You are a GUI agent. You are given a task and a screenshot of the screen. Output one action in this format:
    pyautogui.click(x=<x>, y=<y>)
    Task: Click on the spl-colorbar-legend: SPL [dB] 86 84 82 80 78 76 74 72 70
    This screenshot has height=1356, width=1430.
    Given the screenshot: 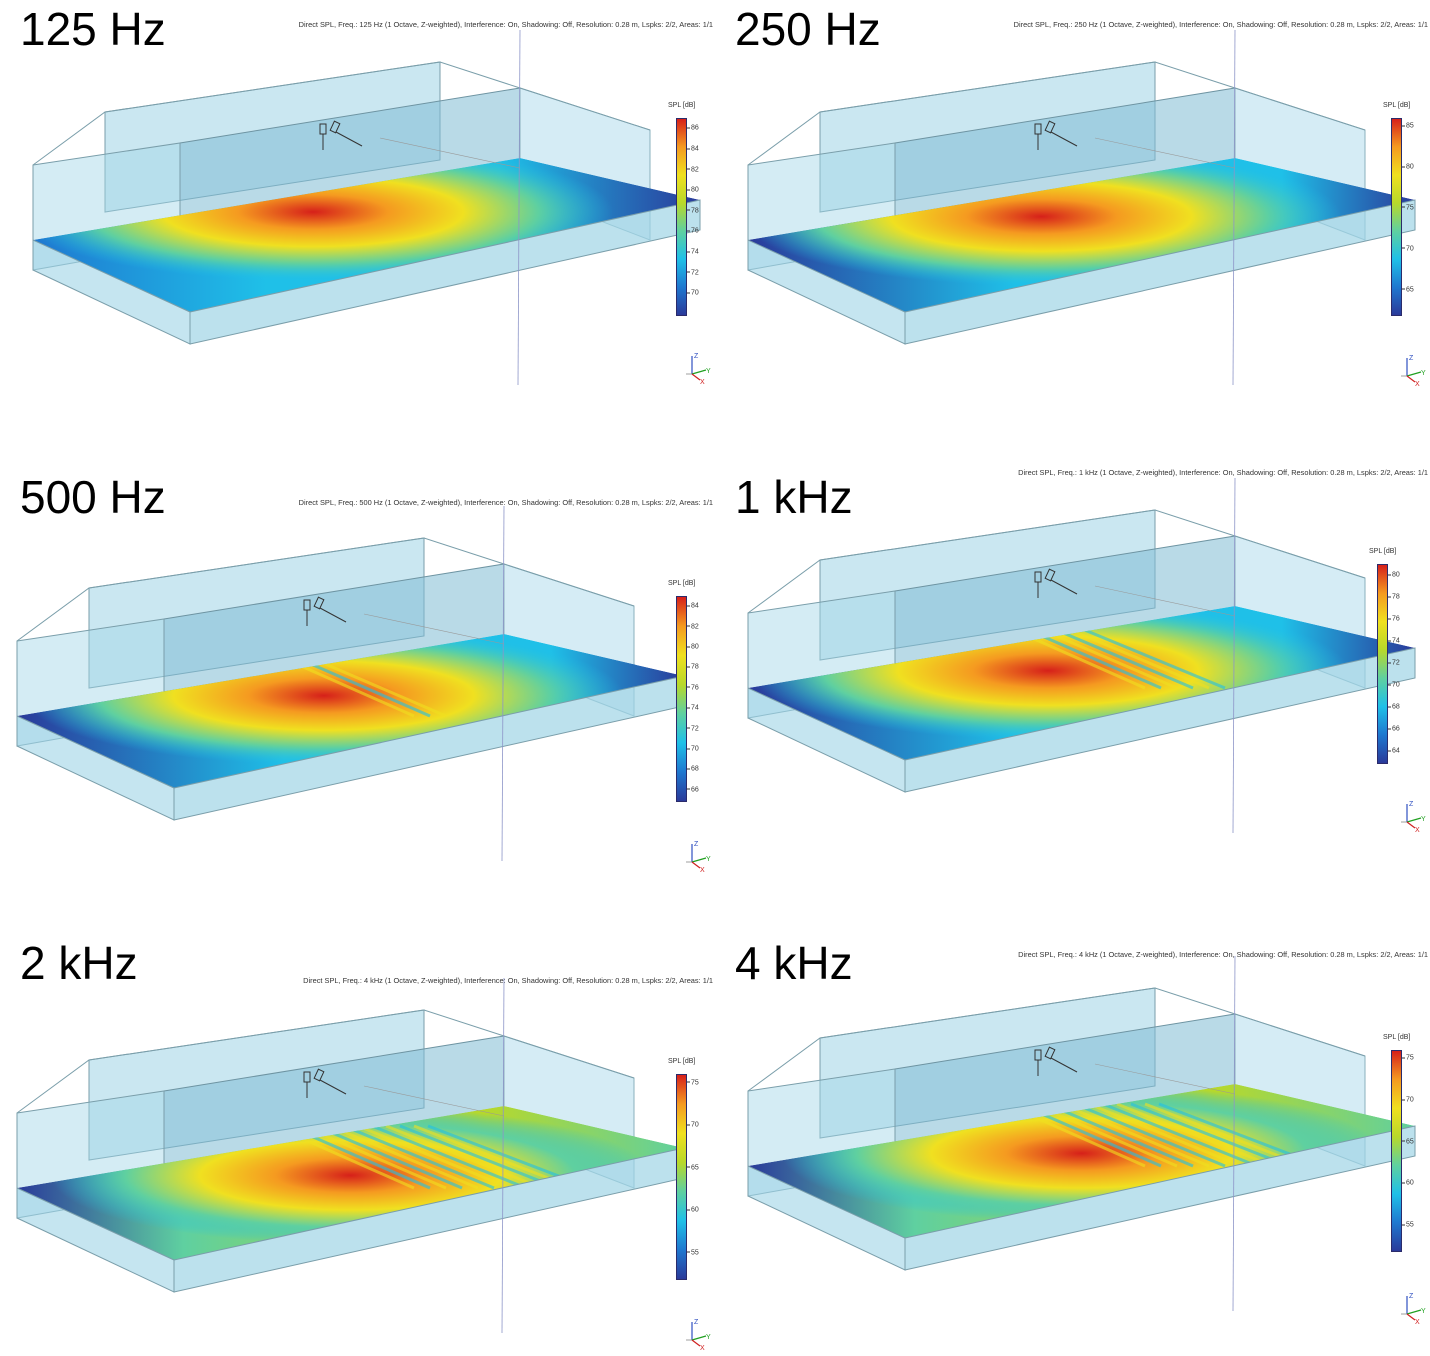 What is the action you would take?
    pyautogui.click(x=691, y=209)
    